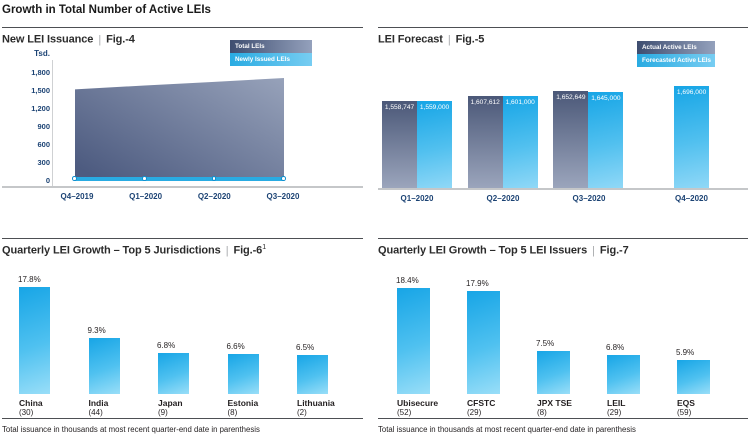  What do you see at coordinates (669, 47) in the screenshot?
I see `legend-label: Actual Active LEIs` at bounding box center [669, 47].